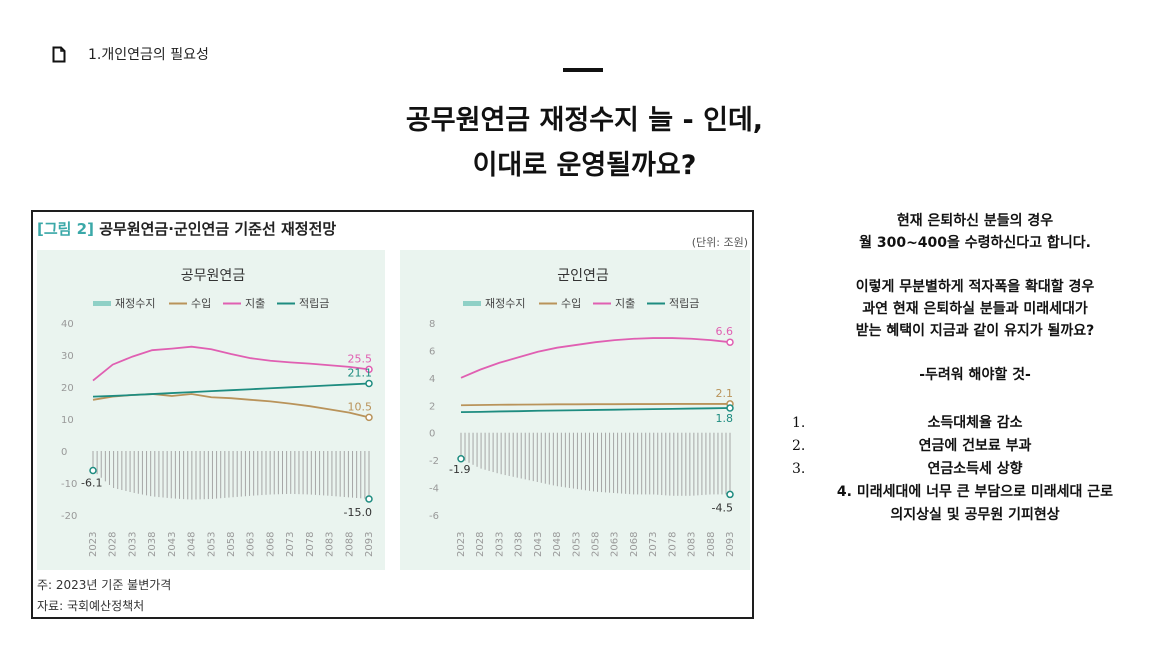 This screenshot has width=1169, height=649. What do you see at coordinates (432, 379) in the screenshot?
I see `y-tick-label: 4` at bounding box center [432, 379].